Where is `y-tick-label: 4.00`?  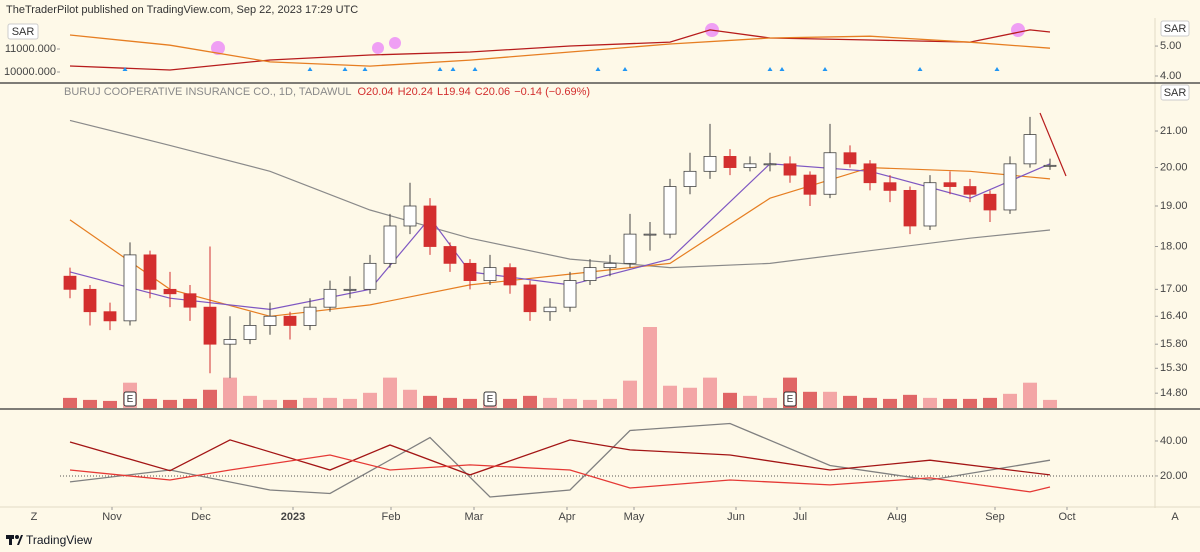
y-tick-label: 4.00 is located at coordinates (1170, 76).